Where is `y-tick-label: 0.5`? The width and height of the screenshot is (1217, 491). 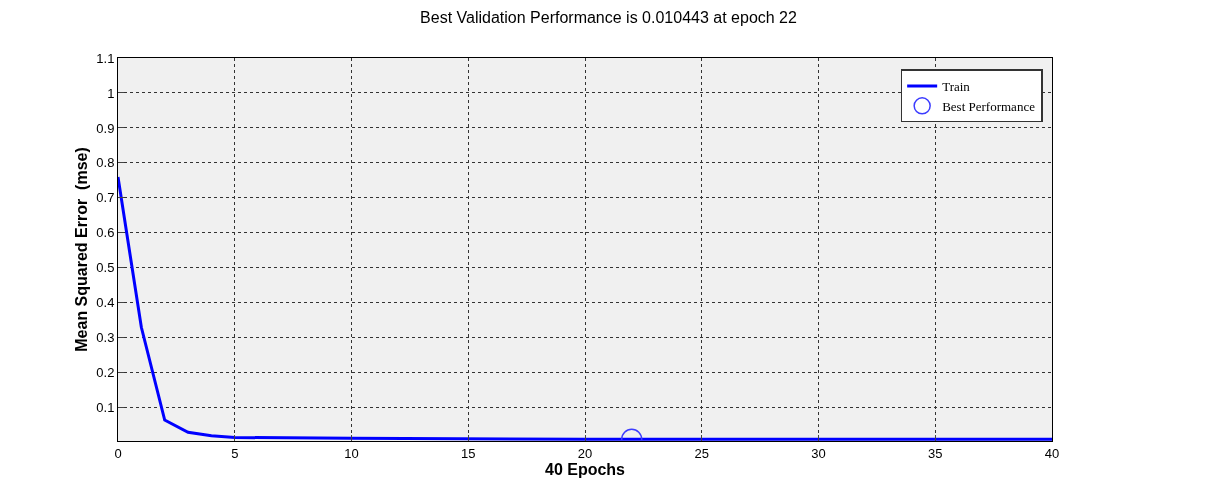 y-tick-label: 0.5 is located at coordinates (105, 268).